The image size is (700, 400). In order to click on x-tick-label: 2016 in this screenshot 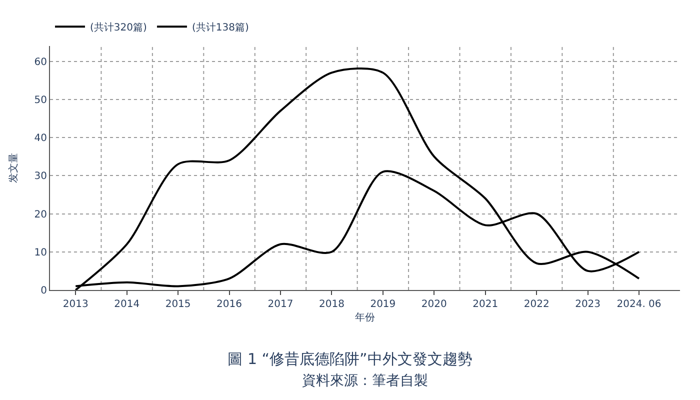, I will do `click(229, 304)`.